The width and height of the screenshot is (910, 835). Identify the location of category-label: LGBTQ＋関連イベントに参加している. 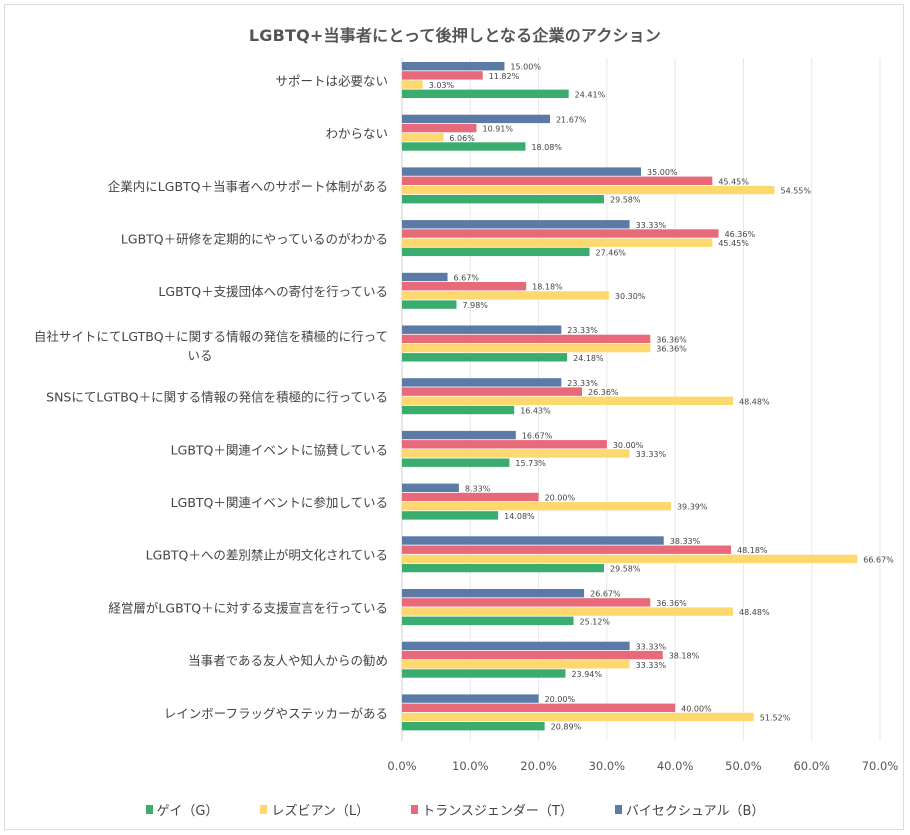
(279, 502).